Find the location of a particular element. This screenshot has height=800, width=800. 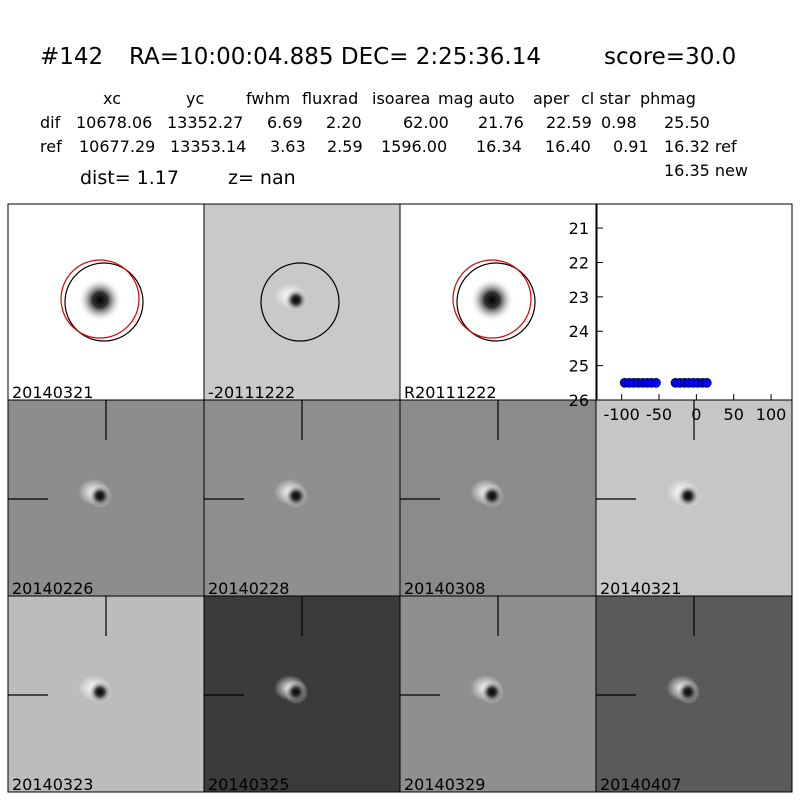

table-cell: 0.91 is located at coordinates (631, 146).